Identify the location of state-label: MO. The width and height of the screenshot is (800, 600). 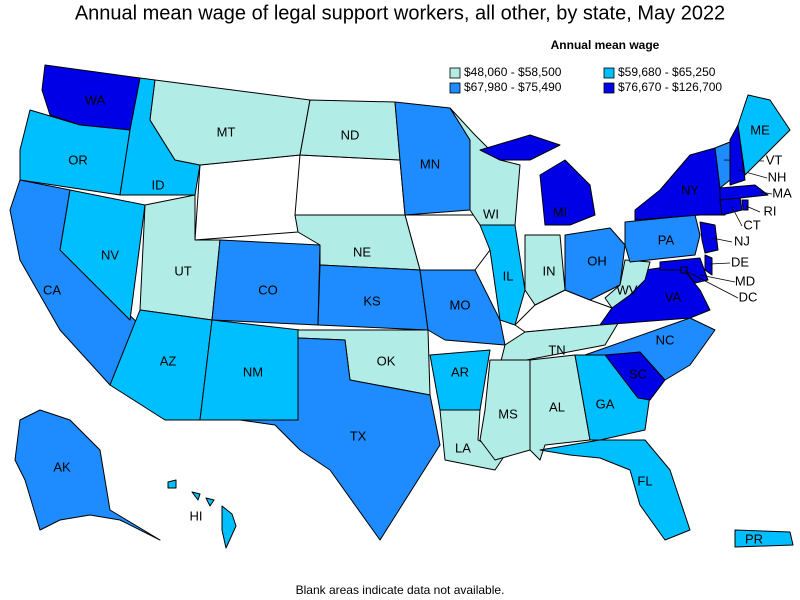
(460, 304).